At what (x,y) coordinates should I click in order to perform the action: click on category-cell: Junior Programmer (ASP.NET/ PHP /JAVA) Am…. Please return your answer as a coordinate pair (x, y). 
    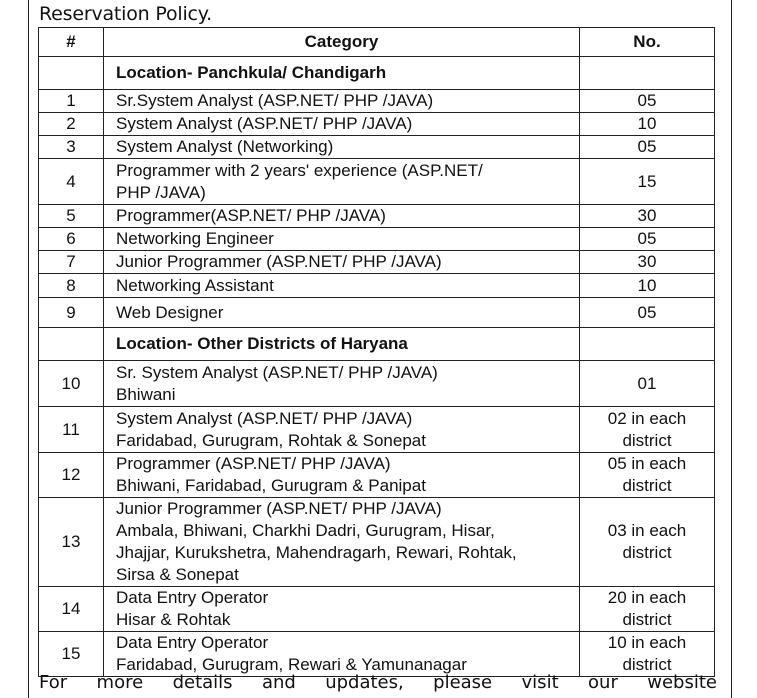
    Looking at the image, I should click on (341, 542).